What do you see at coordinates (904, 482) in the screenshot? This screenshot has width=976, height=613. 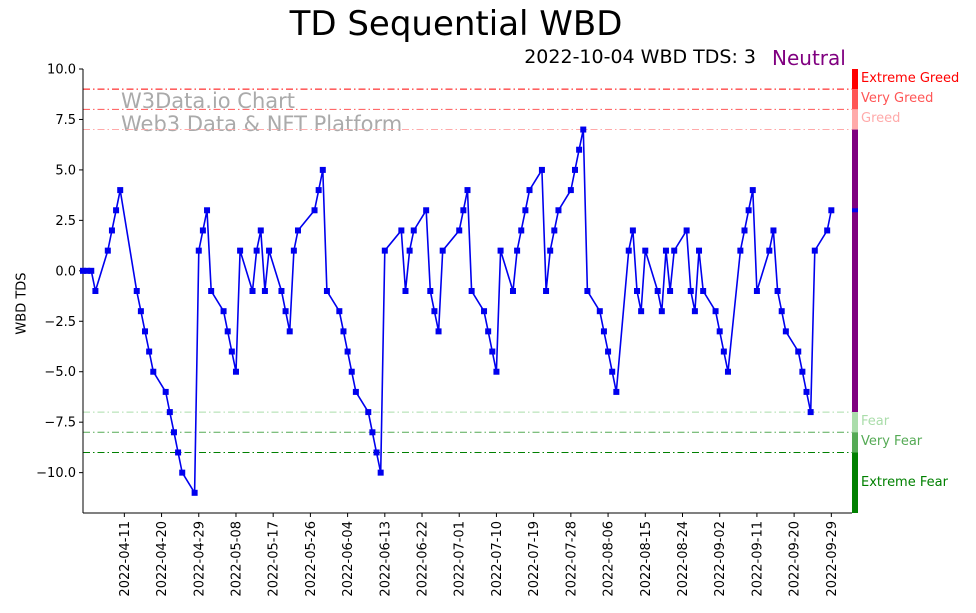 I see `band-label-extreme-fear: Extreme Fear` at bounding box center [904, 482].